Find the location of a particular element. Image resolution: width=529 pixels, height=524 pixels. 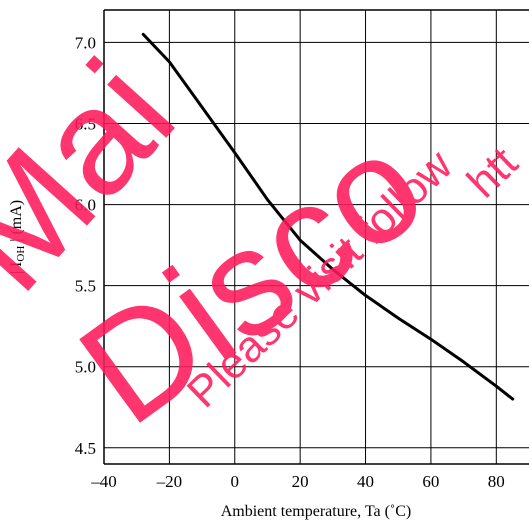

x-tick-label: –20 is located at coordinates (169, 481).